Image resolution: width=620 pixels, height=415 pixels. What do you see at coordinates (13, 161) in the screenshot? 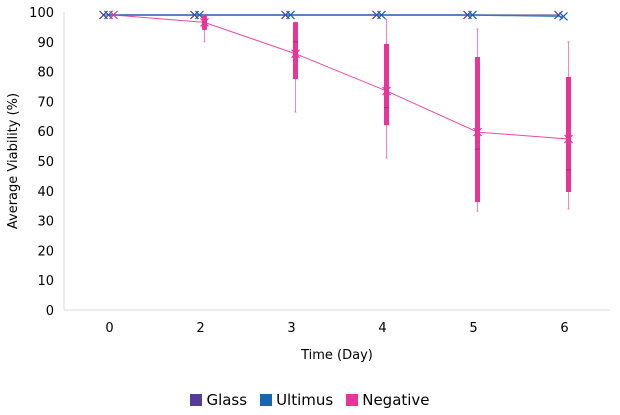
I see `y-axis-label: Average Viability (%)` at bounding box center [13, 161].